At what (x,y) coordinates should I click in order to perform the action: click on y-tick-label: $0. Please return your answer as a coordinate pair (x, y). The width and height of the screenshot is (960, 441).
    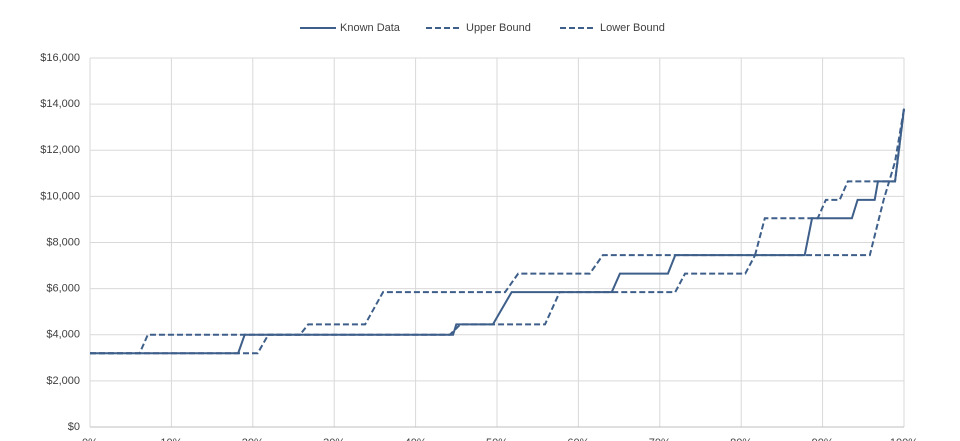
    Looking at the image, I should click on (74, 427).